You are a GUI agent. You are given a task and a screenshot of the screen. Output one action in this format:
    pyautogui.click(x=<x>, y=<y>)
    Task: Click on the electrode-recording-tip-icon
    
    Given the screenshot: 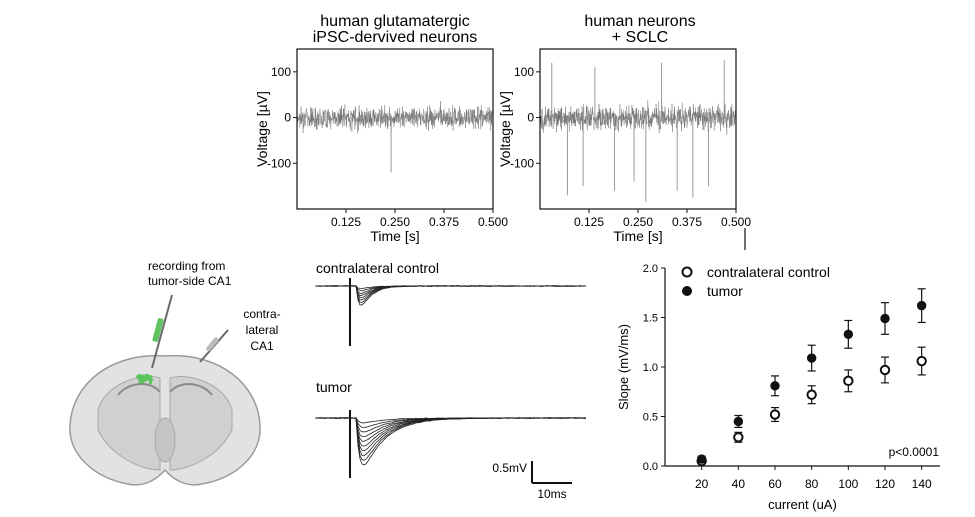 What is the action you would take?
    pyautogui.click(x=158, y=330)
    